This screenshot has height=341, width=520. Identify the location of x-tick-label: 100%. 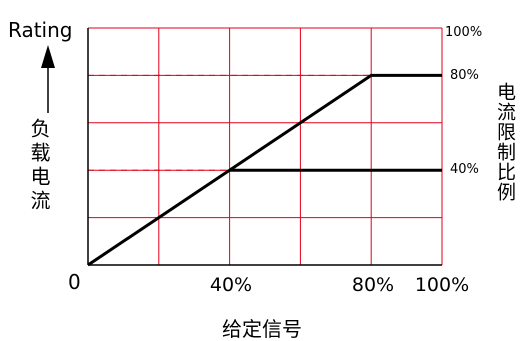
(442, 285).